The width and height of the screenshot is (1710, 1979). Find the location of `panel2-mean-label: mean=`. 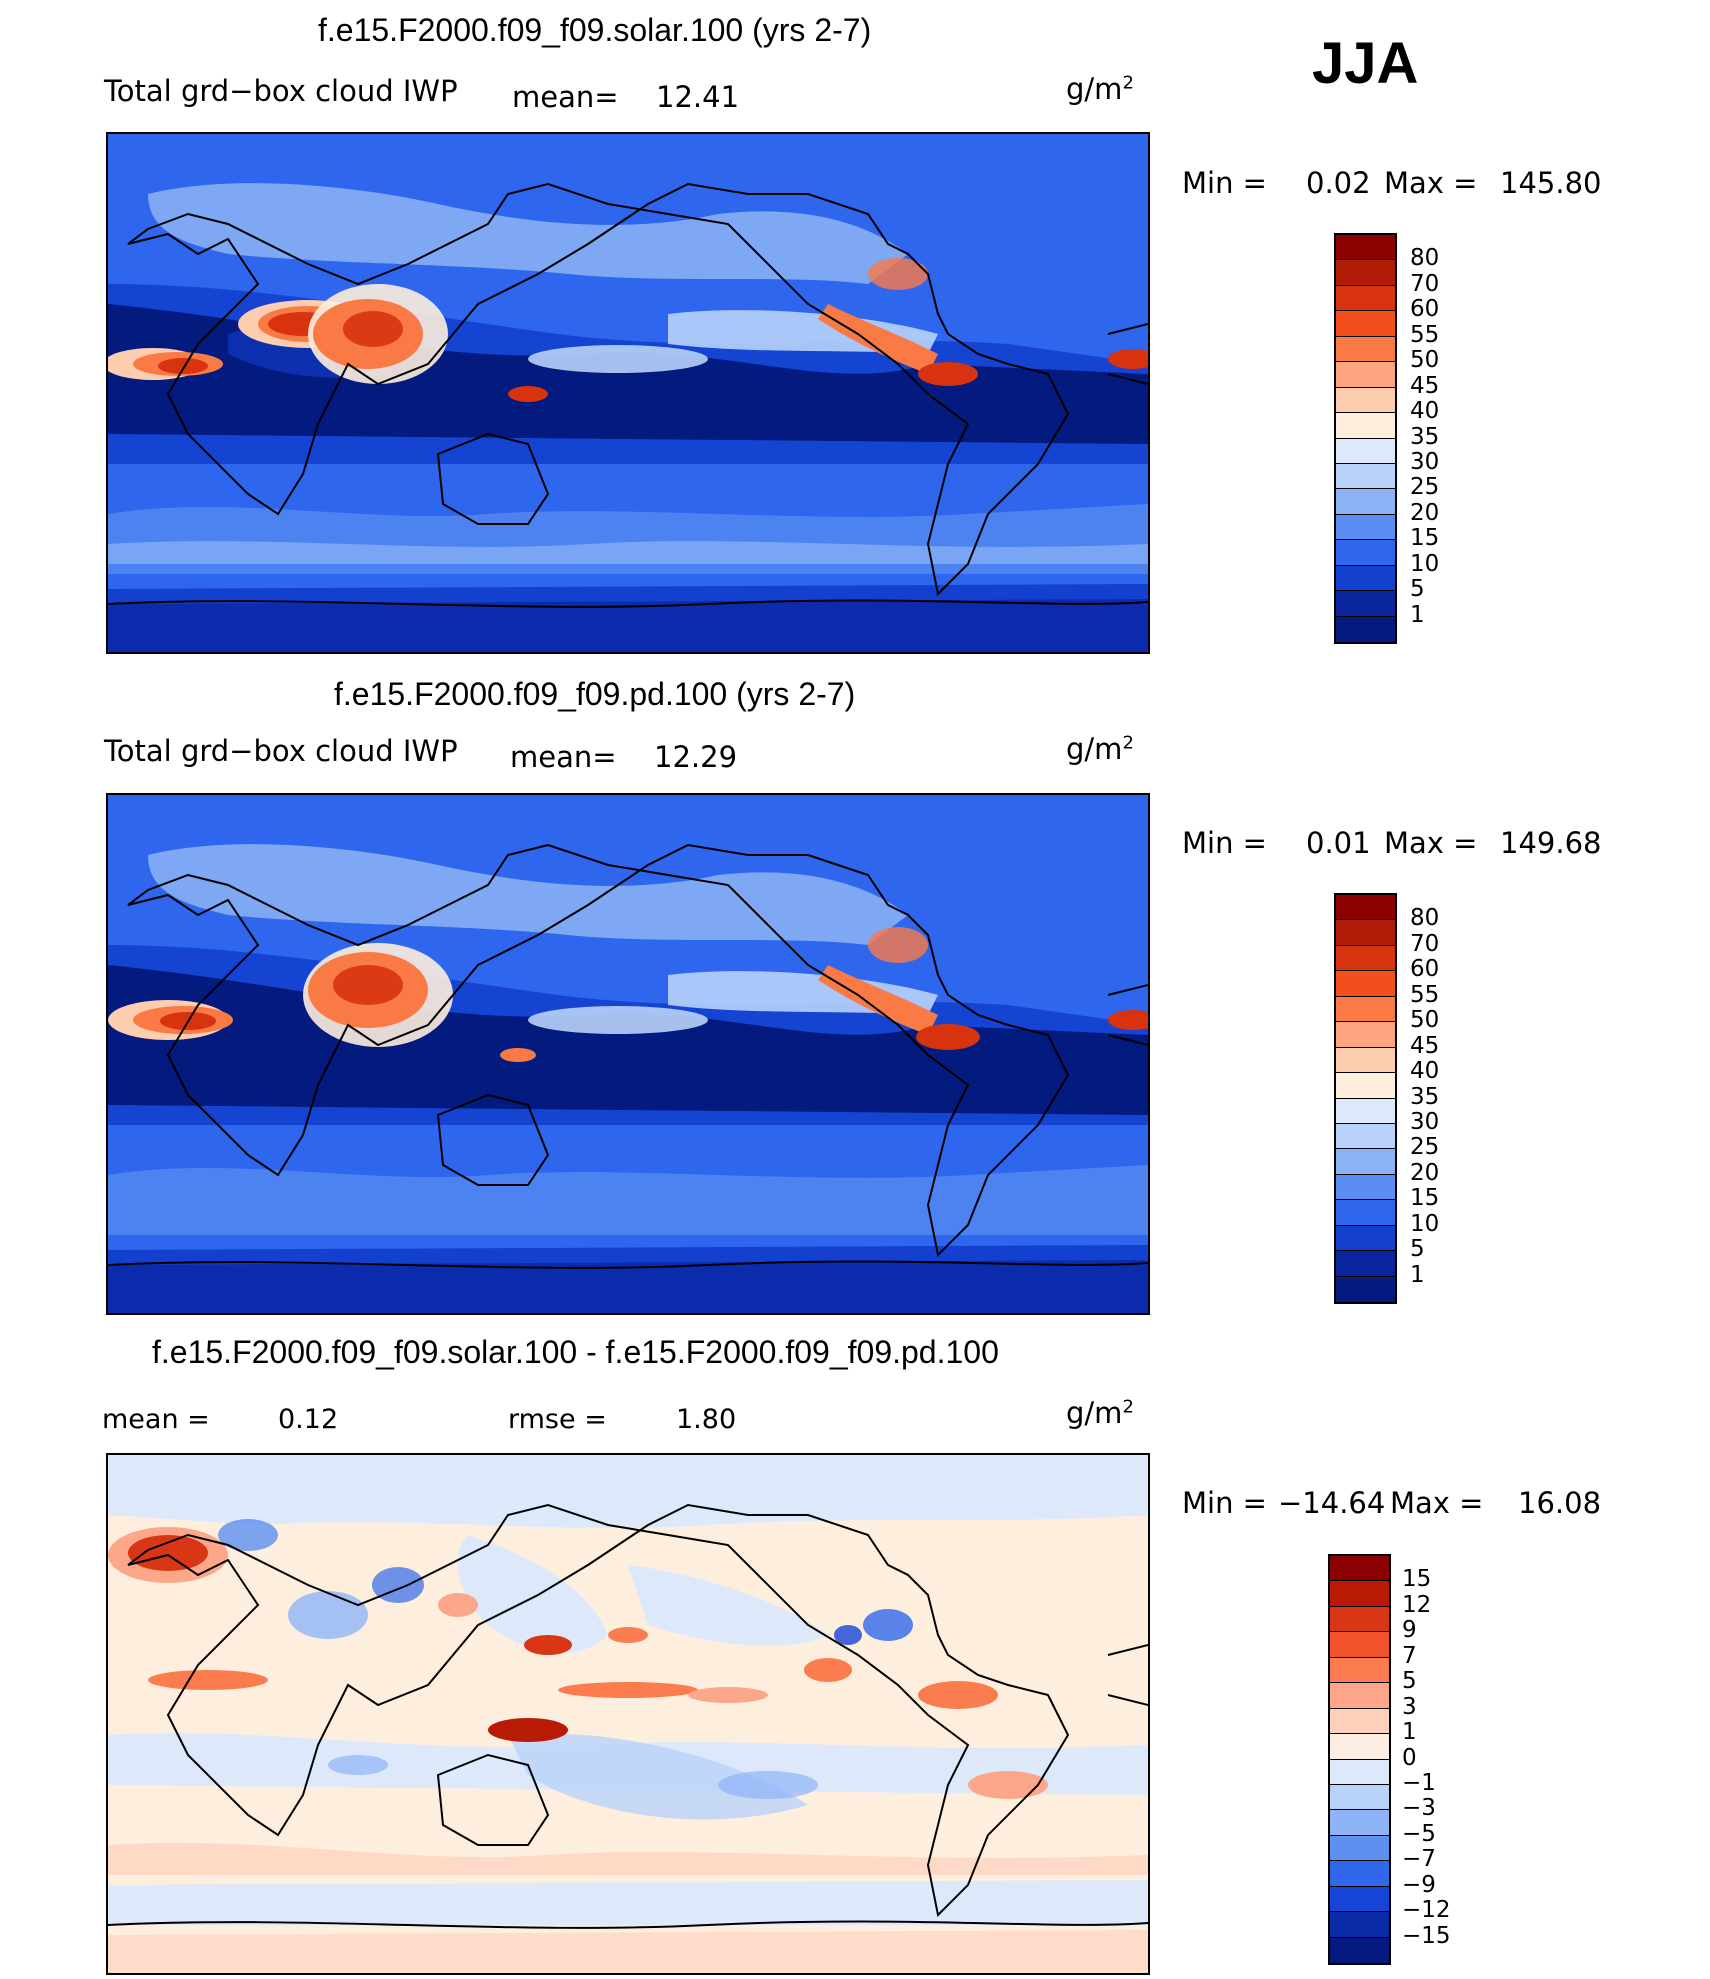

panel2-mean-label: mean= is located at coordinates (563, 757).